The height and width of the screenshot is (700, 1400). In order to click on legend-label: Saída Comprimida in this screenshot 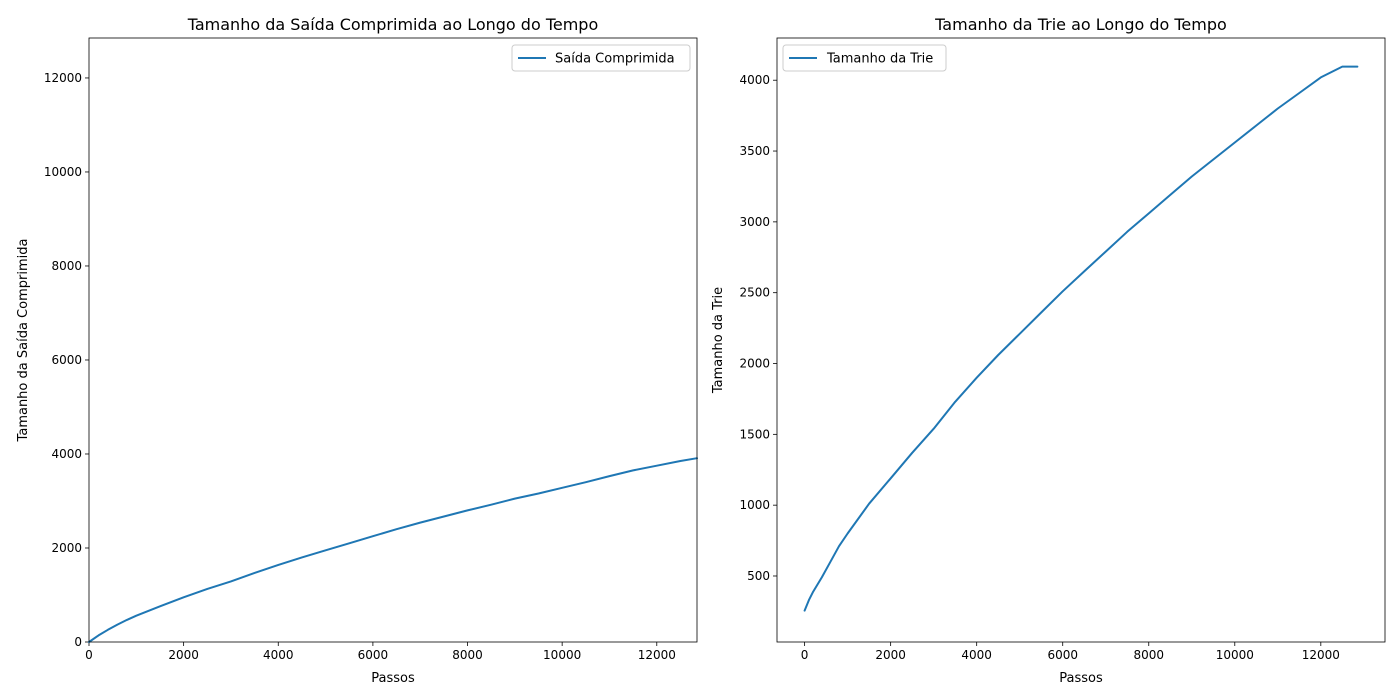, I will do `click(615, 59)`.